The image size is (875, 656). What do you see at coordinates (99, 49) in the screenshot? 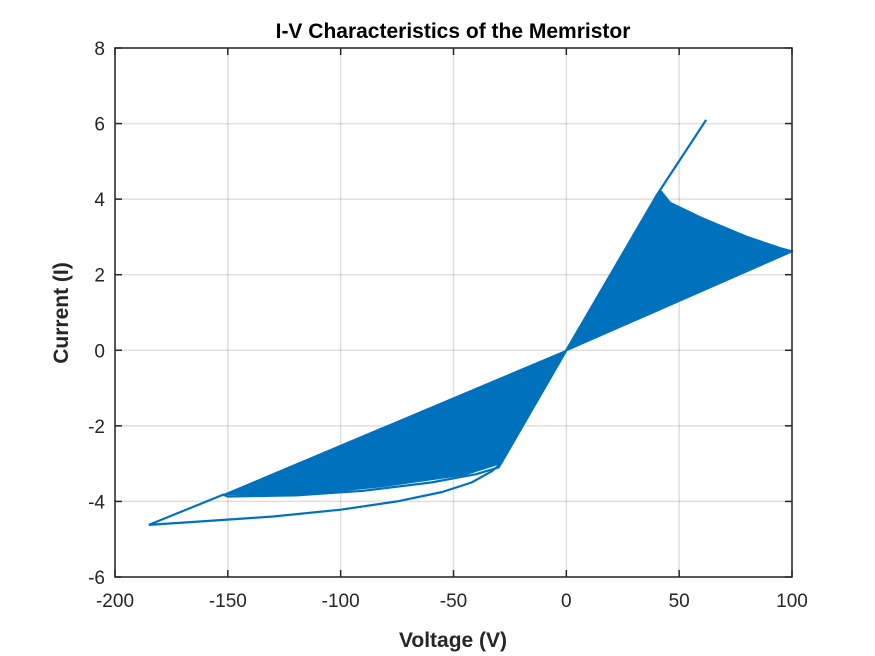
I see `y-tick-label: 8` at bounding box center [99, 49].